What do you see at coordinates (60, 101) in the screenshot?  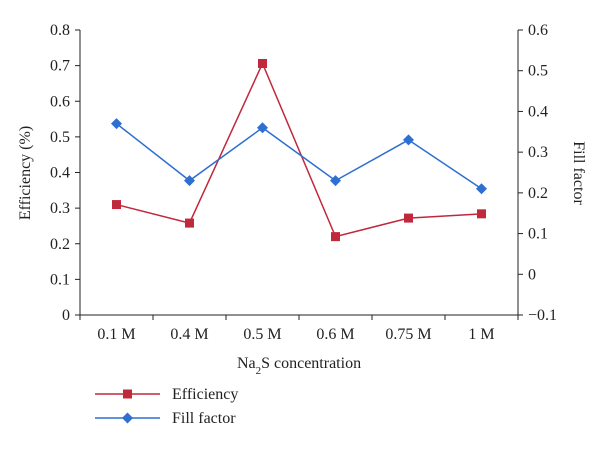 I see `y-left-tick-label: 0.6` at bounding box center [60, 101].